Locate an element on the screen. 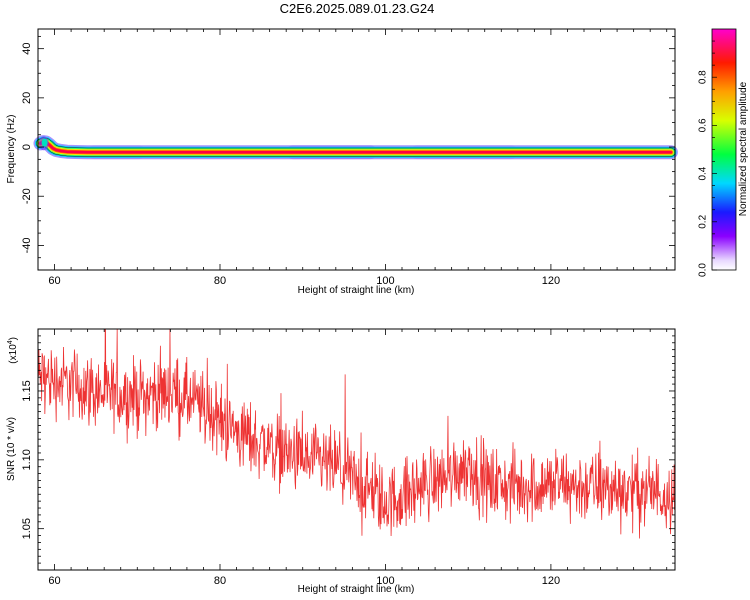 Image resolution: width=750 pixels, height=600 pixels. spectrogram-xtick-label: 60 is located at coordinates (54, 281).